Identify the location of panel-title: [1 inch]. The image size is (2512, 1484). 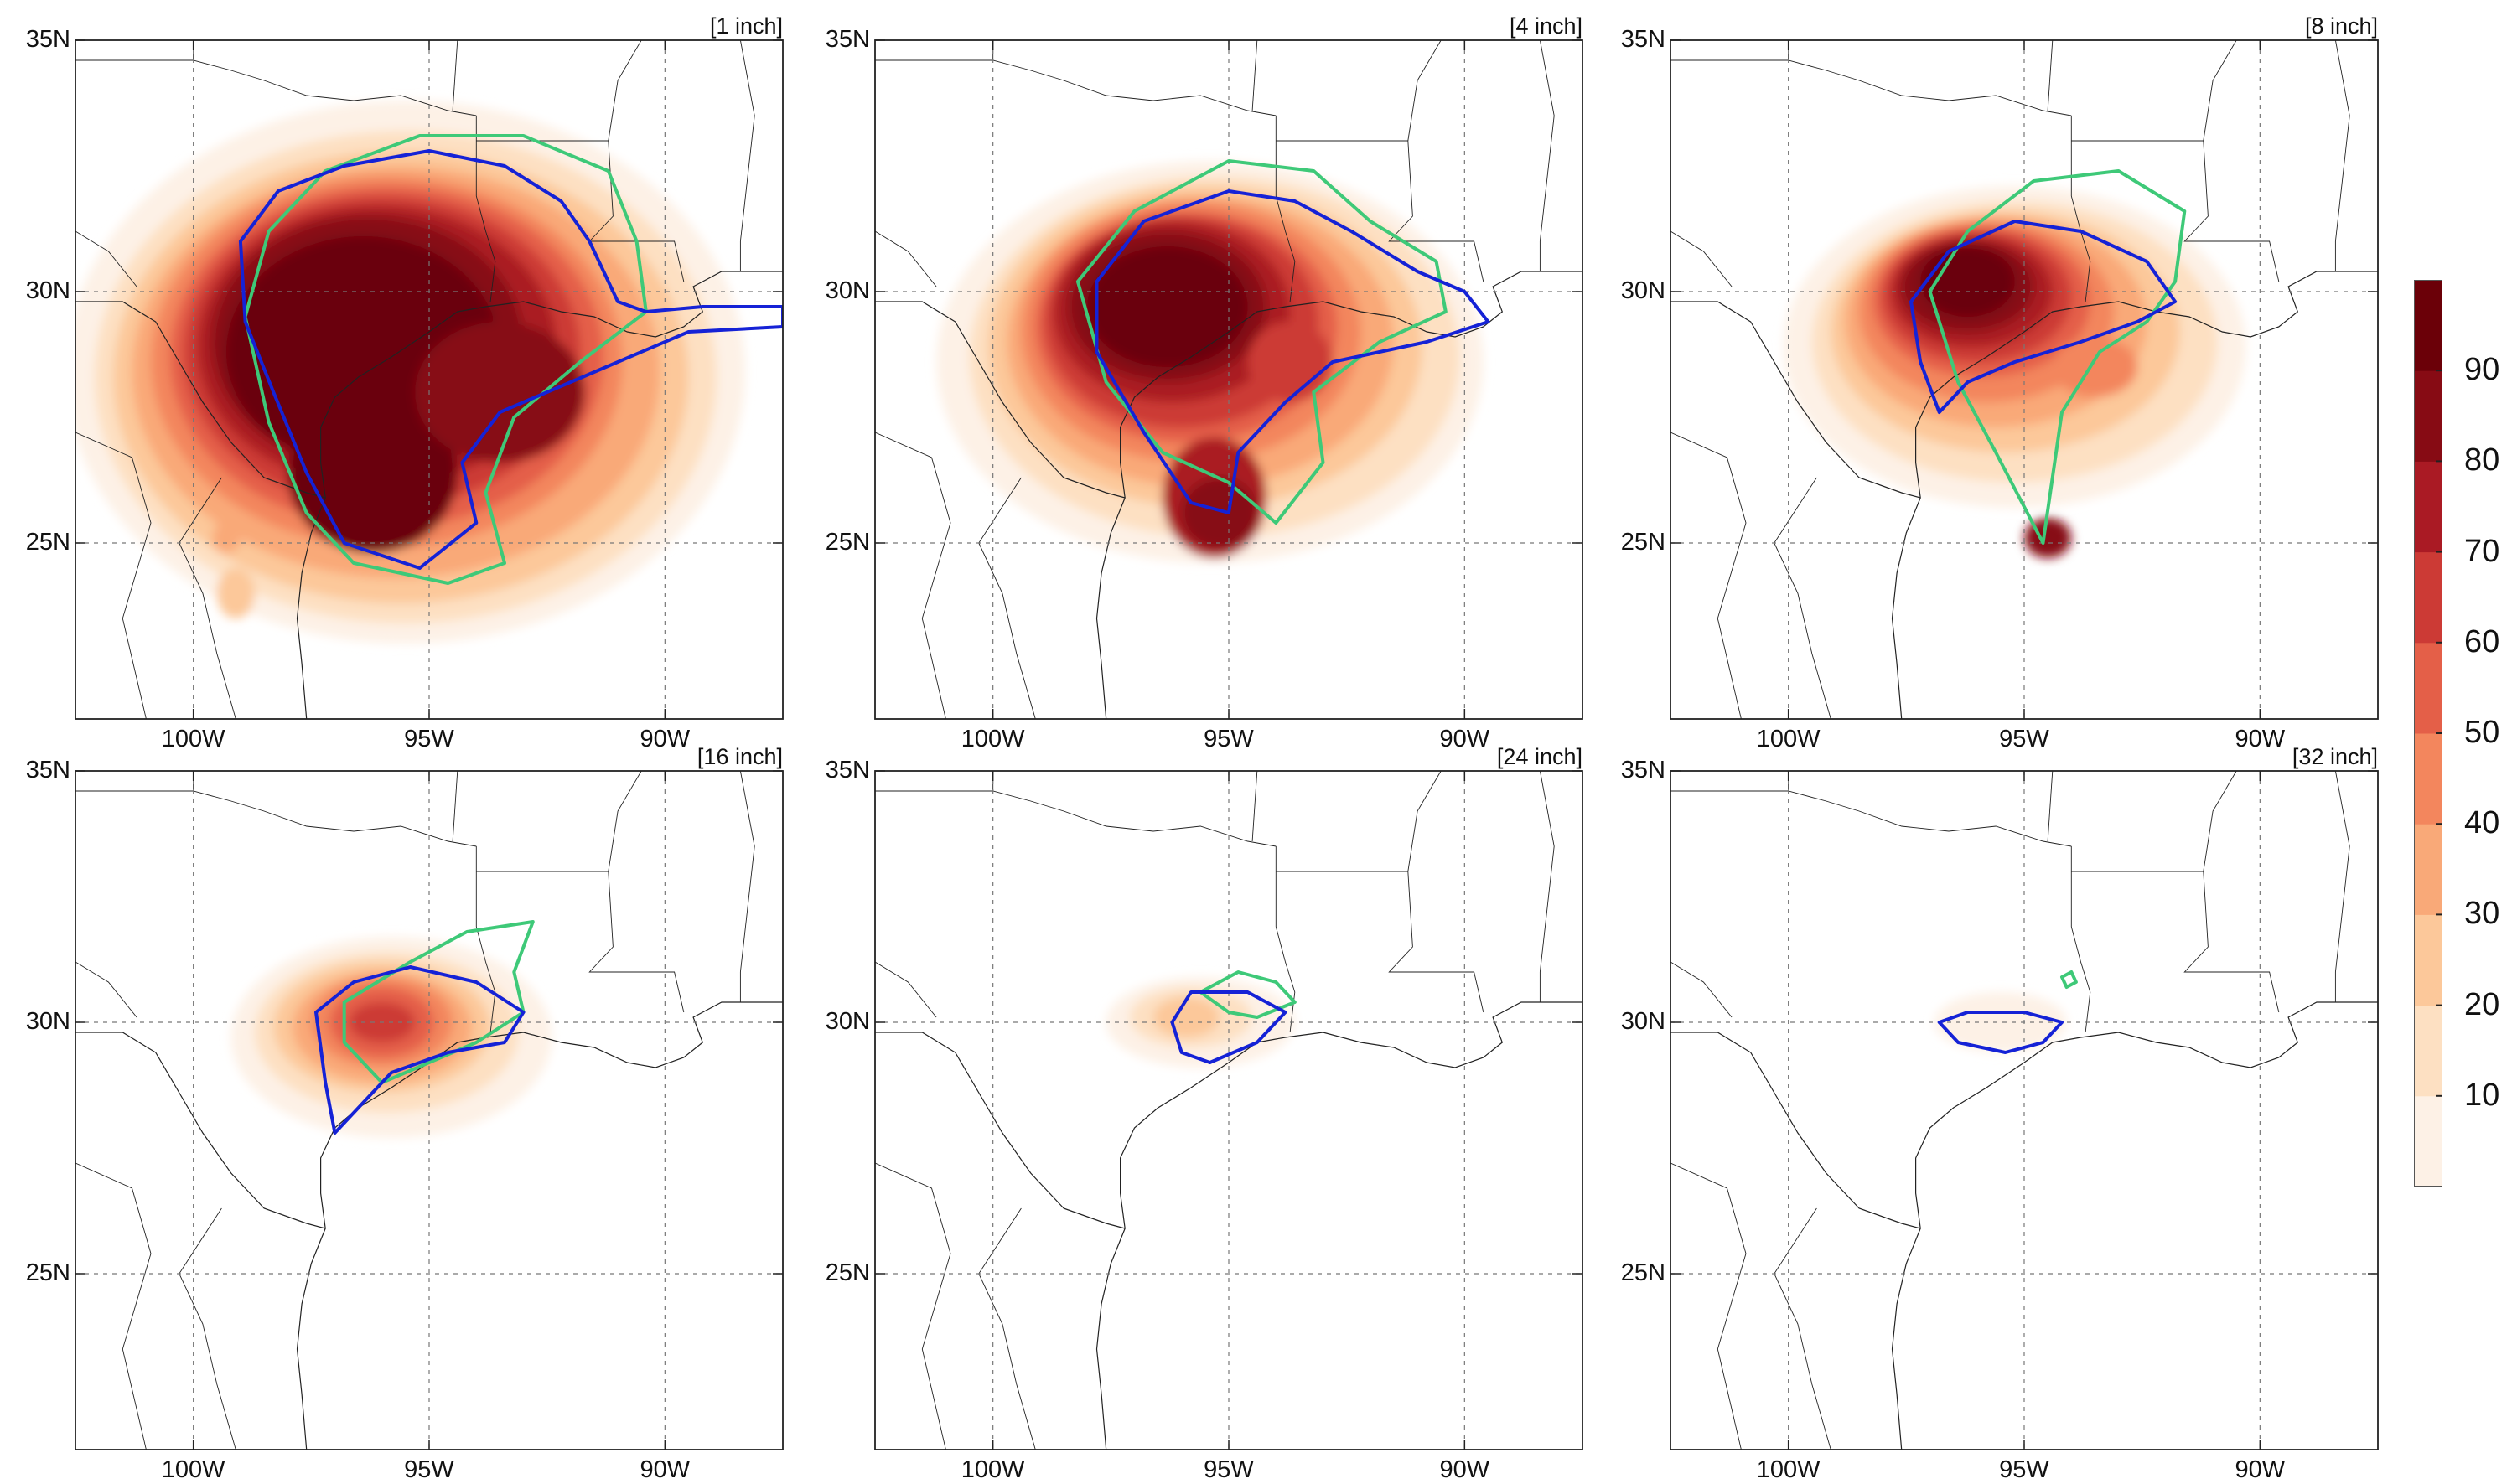
(746, 26).